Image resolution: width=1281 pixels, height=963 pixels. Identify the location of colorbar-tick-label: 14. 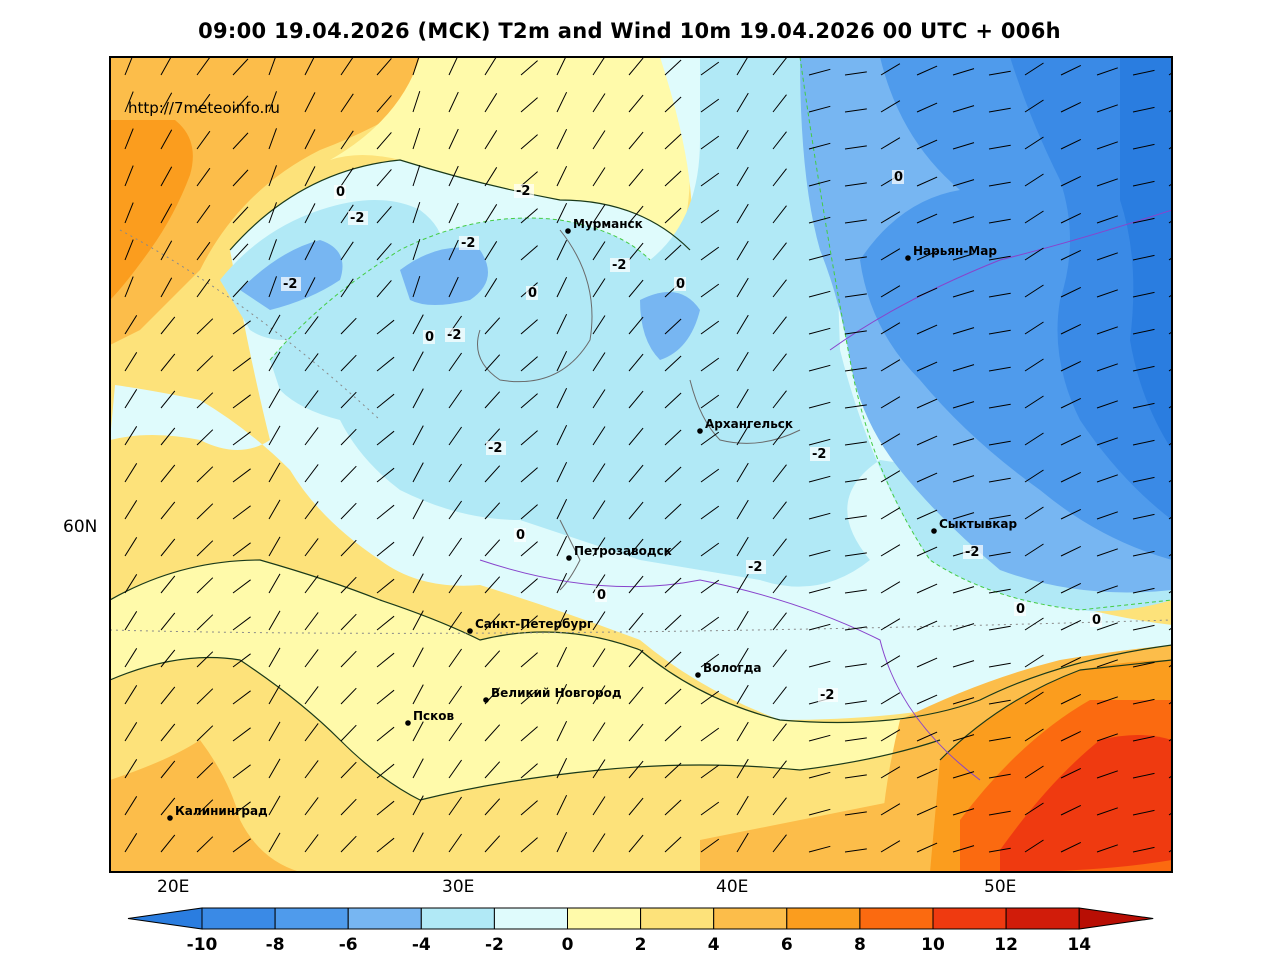
(1079, 945).